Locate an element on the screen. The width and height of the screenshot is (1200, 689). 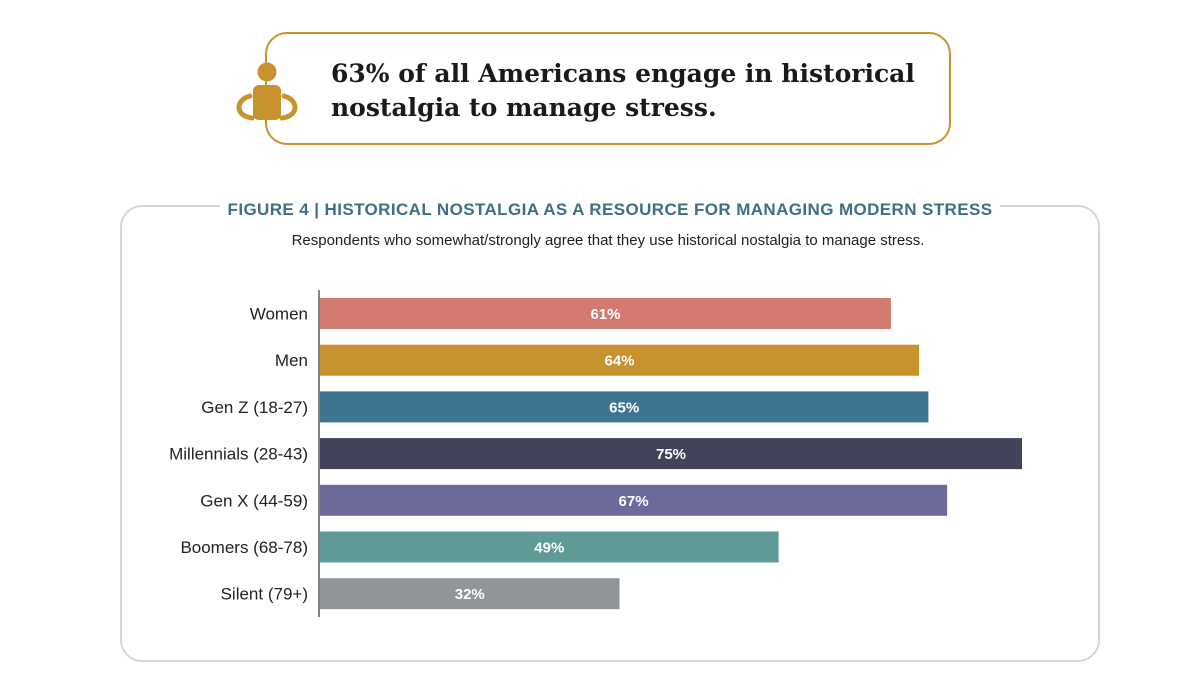
bar-value-label: 61% is located at coordinates (605, 314).